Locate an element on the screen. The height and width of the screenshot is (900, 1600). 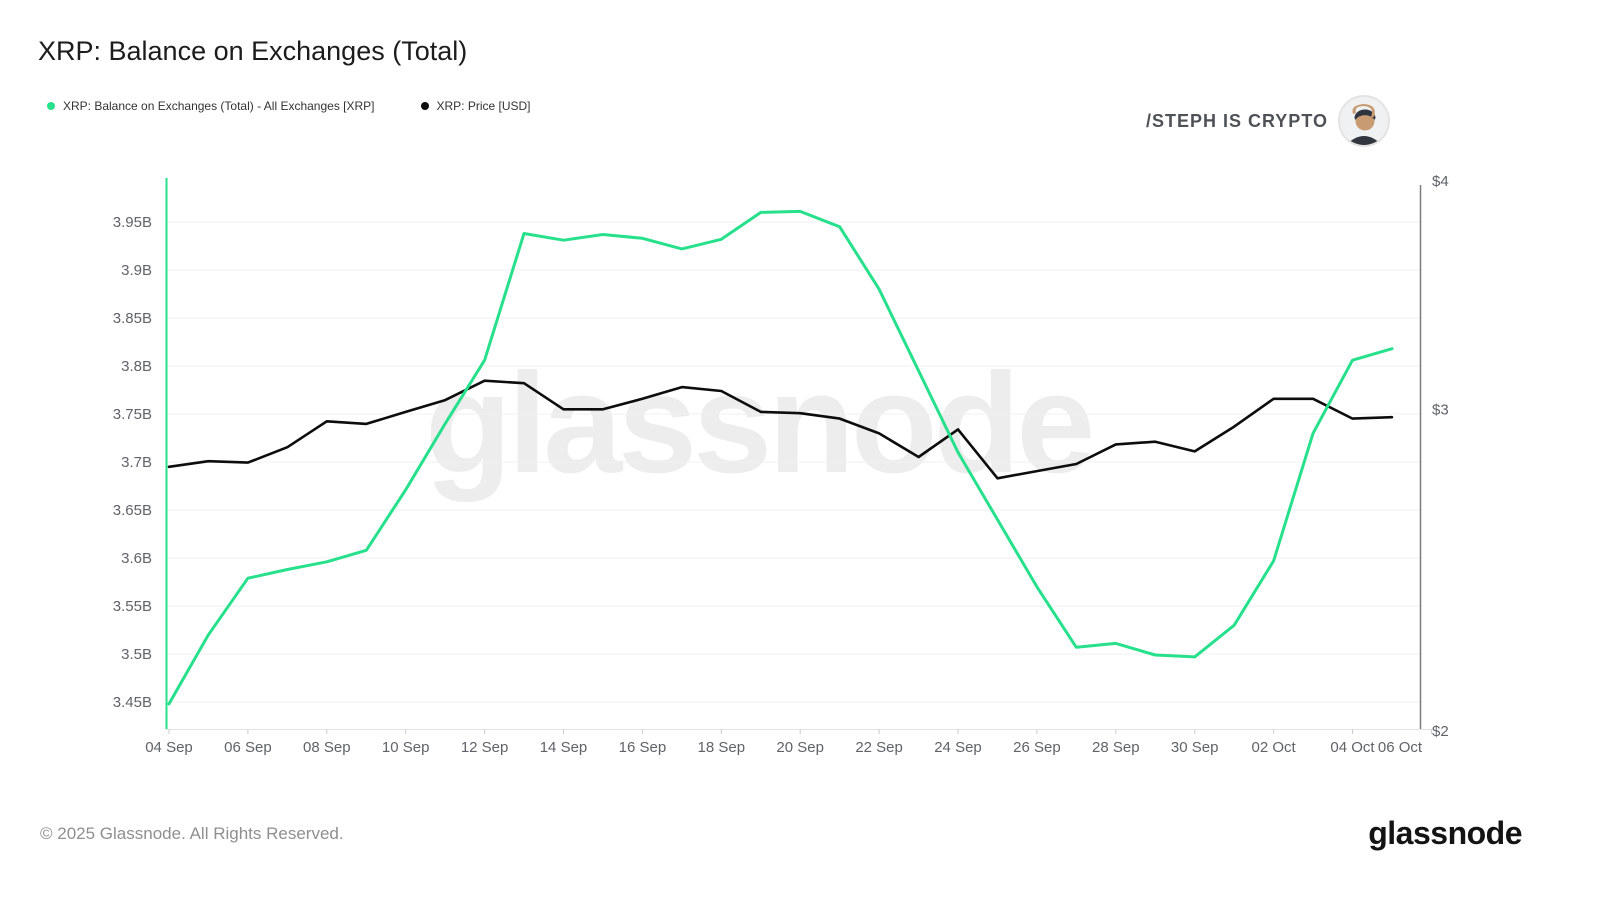
right-tick-label: $3 is located at coordinates (1440, 409).